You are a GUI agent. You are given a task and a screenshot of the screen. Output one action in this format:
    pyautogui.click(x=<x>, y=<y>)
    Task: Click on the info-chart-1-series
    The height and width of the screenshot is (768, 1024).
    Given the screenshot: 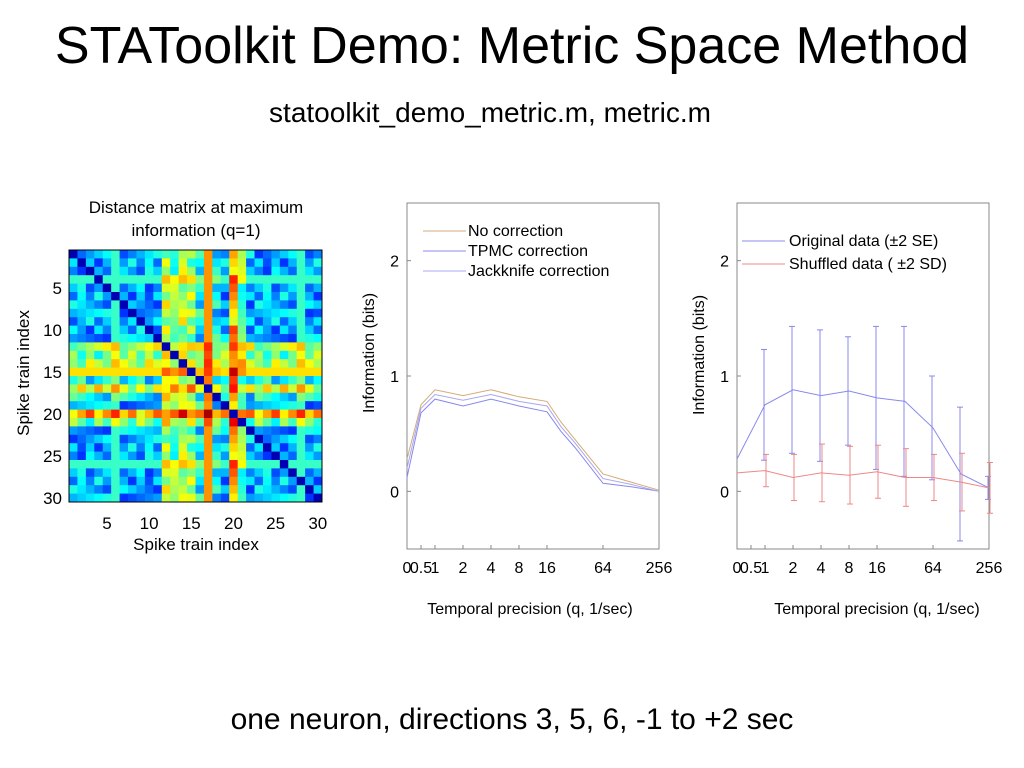 What is the action you would take?
    pyautogui.click(x=533, y=440)
    